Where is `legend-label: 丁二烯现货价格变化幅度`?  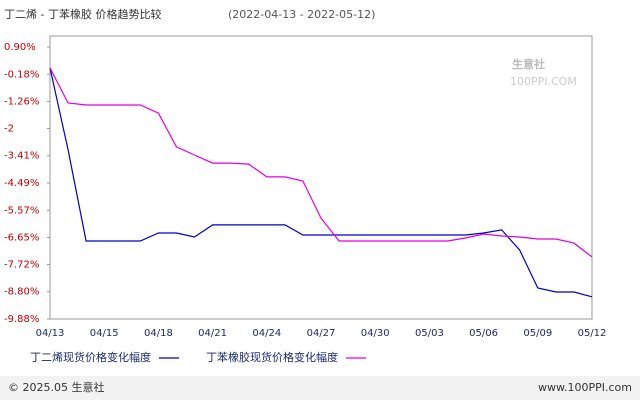 legend-label: 丁二烯现货价格变化幅度 is located at coordinates (90, 357).